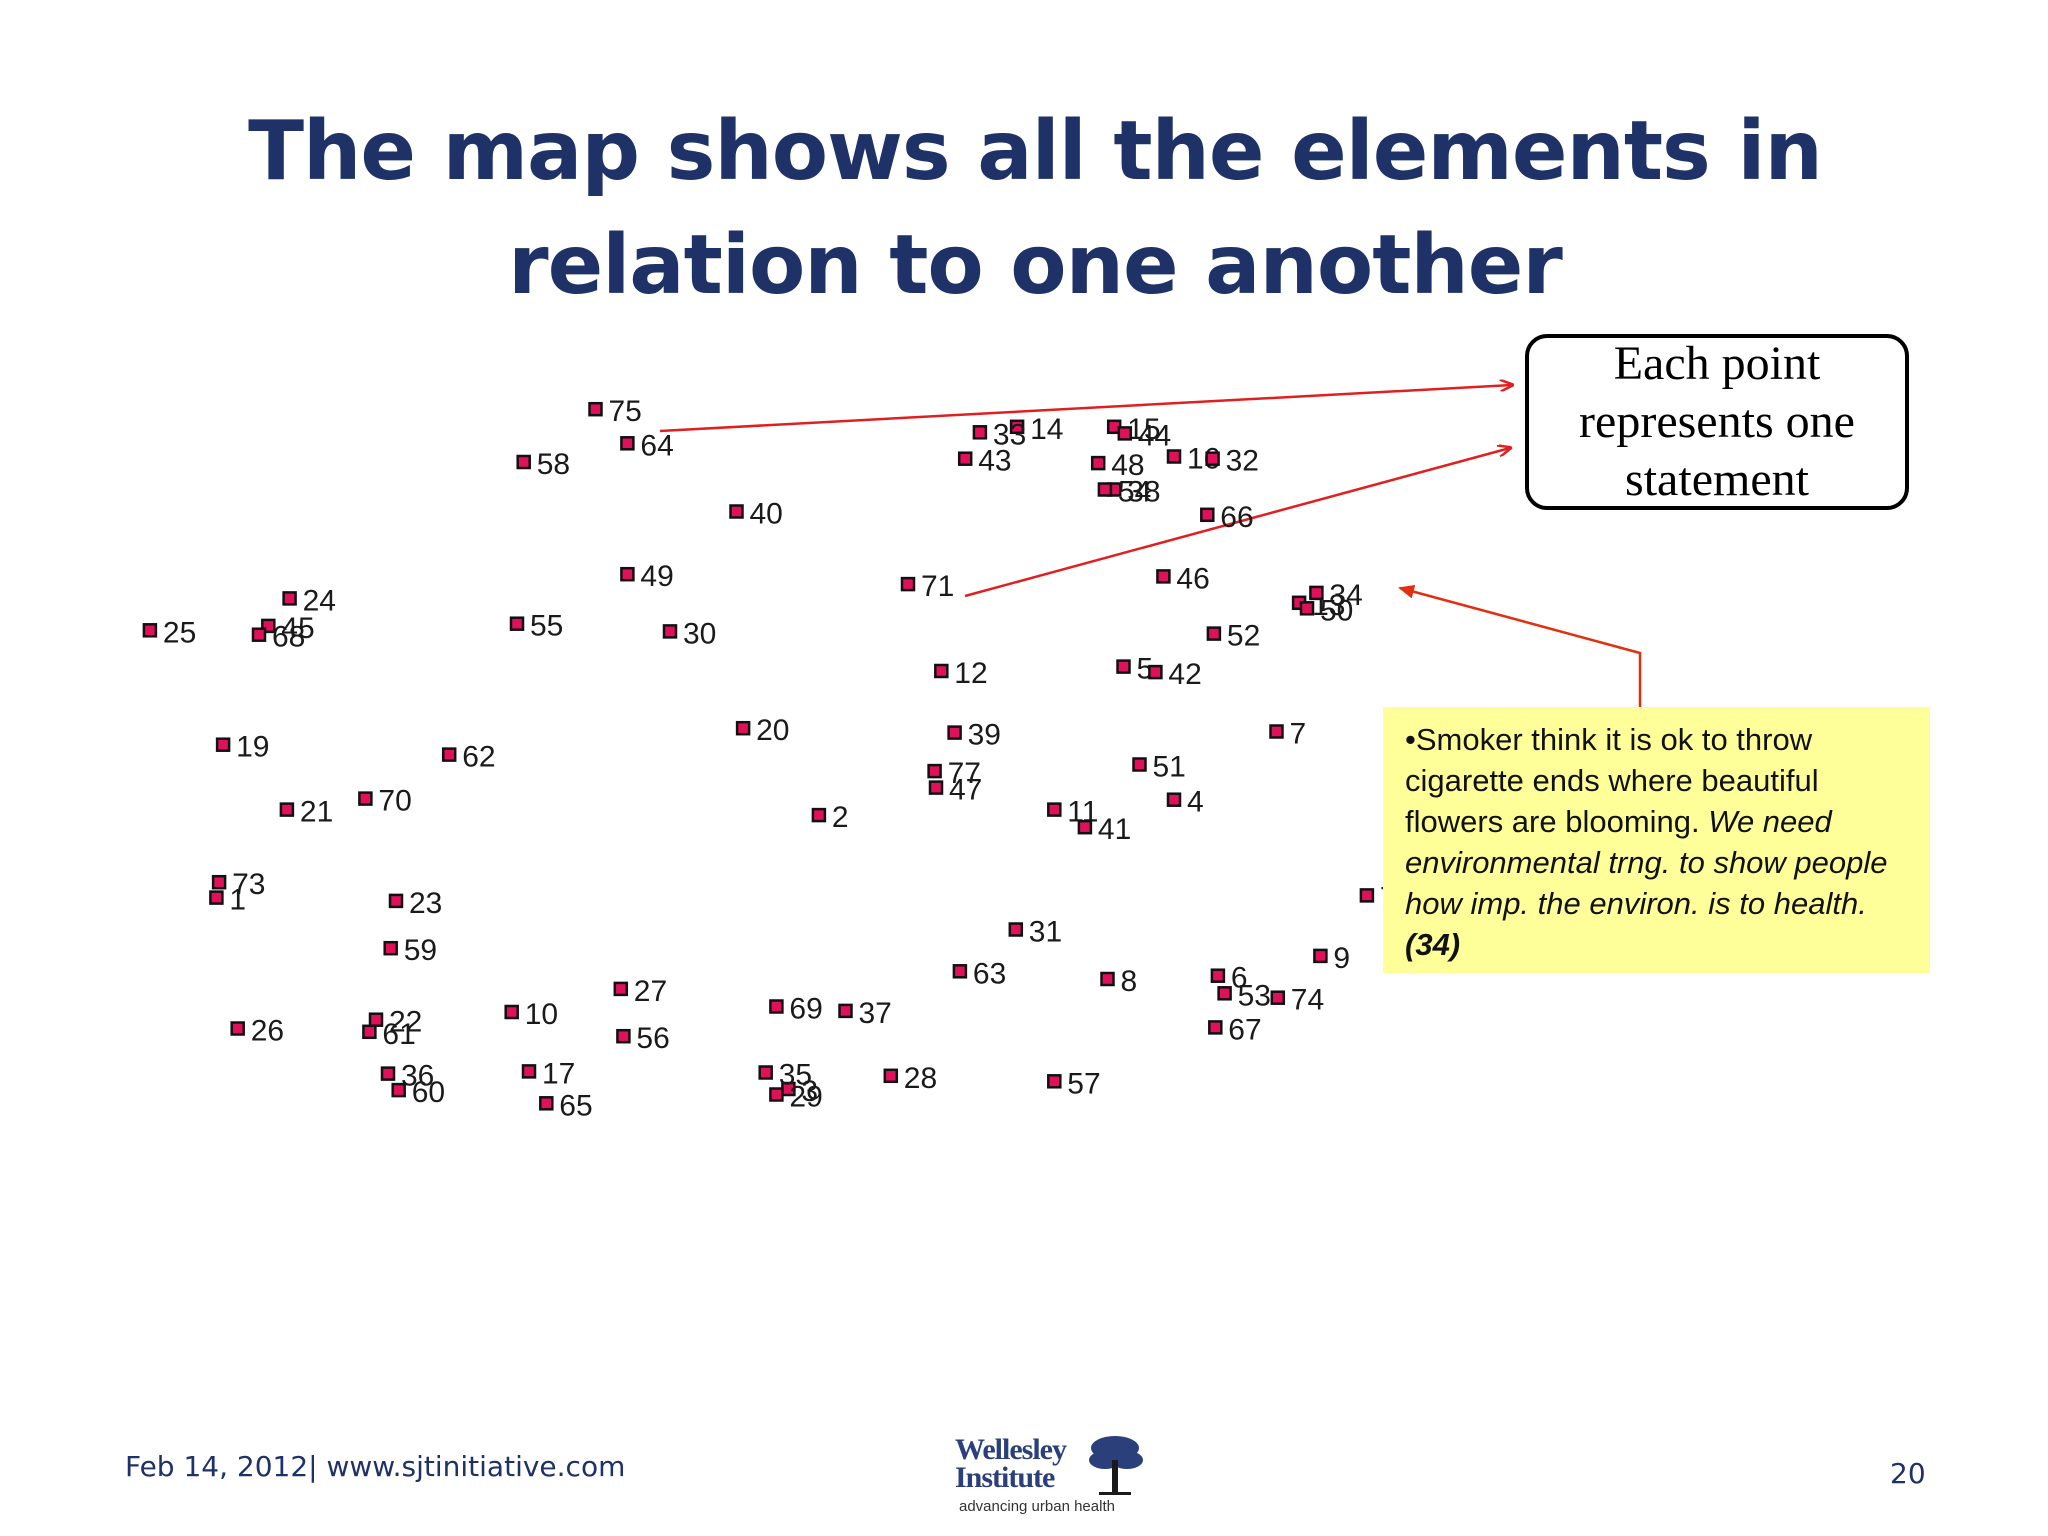  What do you see at coordinates (1195, 802) in the screenshot?
I see `statement-label-4: 4` at bounding box center [1195, 802].